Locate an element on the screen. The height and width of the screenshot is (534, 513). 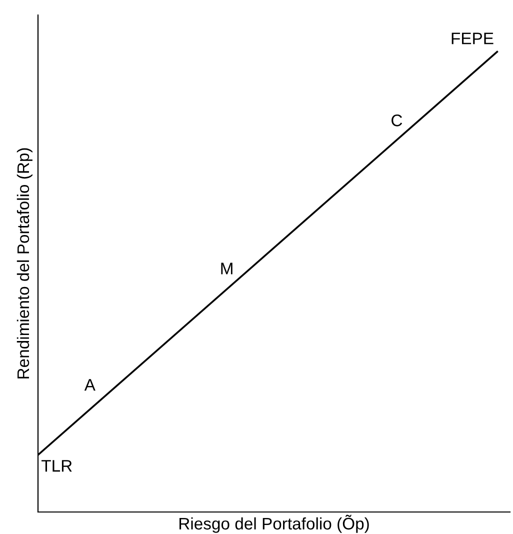
x-axis-title: Riesgo del Portafolio (Õp) is located at coordinates (274, 523).